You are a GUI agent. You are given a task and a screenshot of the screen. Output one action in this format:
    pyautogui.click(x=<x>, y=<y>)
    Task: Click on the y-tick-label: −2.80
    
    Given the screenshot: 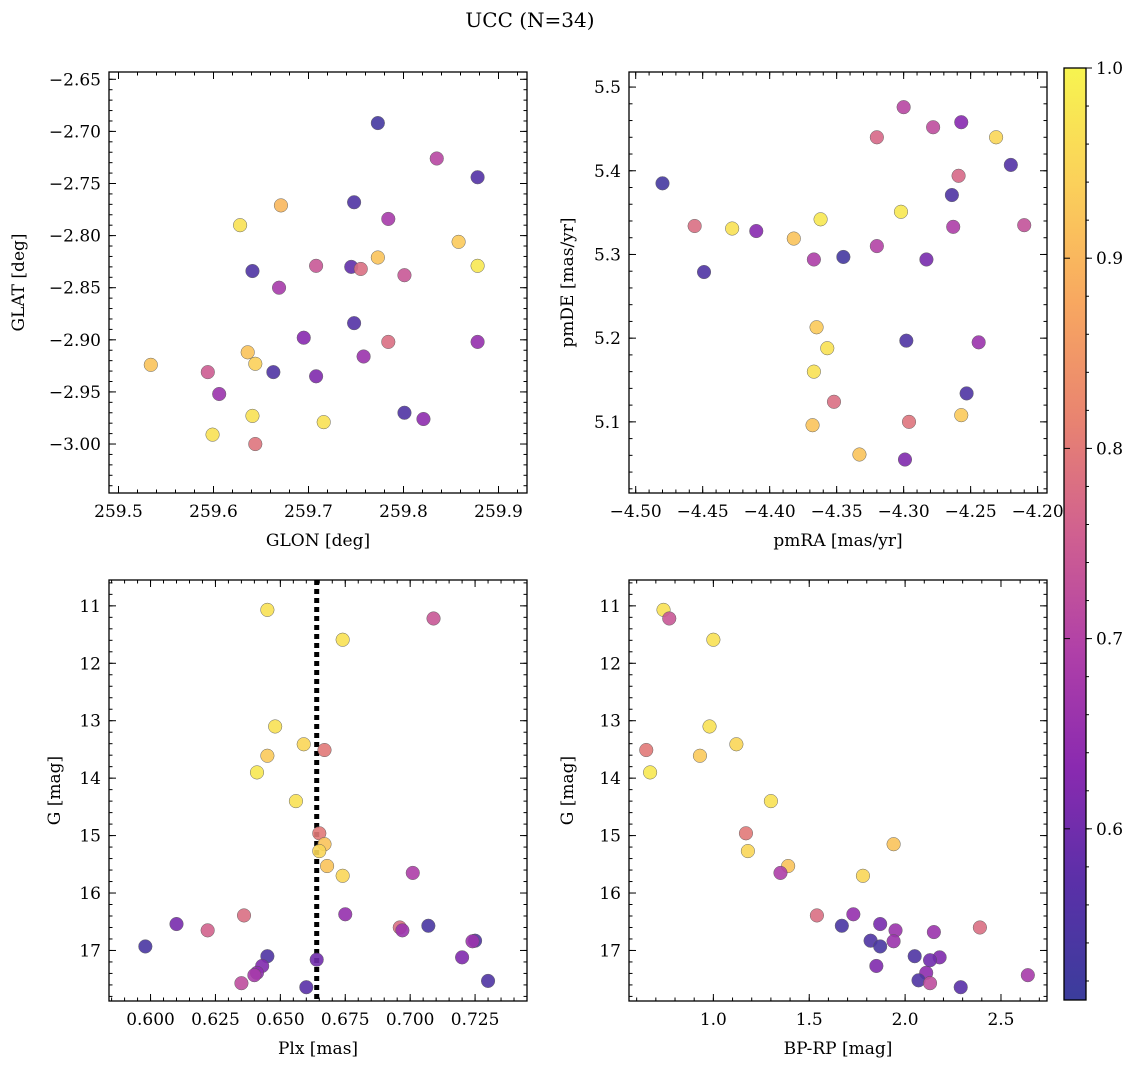 What is the action you would take?
    pyautogui.click(x=75, y=237)
    